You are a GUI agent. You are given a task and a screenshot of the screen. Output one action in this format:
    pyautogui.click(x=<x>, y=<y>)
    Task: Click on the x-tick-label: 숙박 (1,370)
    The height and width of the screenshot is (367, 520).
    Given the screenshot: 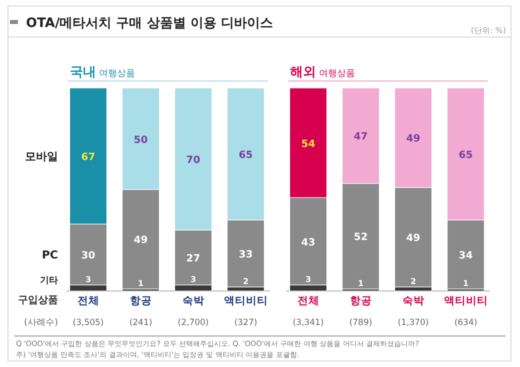 What is the action you would take?
    pyautogui.click(x=413, y=311)
    